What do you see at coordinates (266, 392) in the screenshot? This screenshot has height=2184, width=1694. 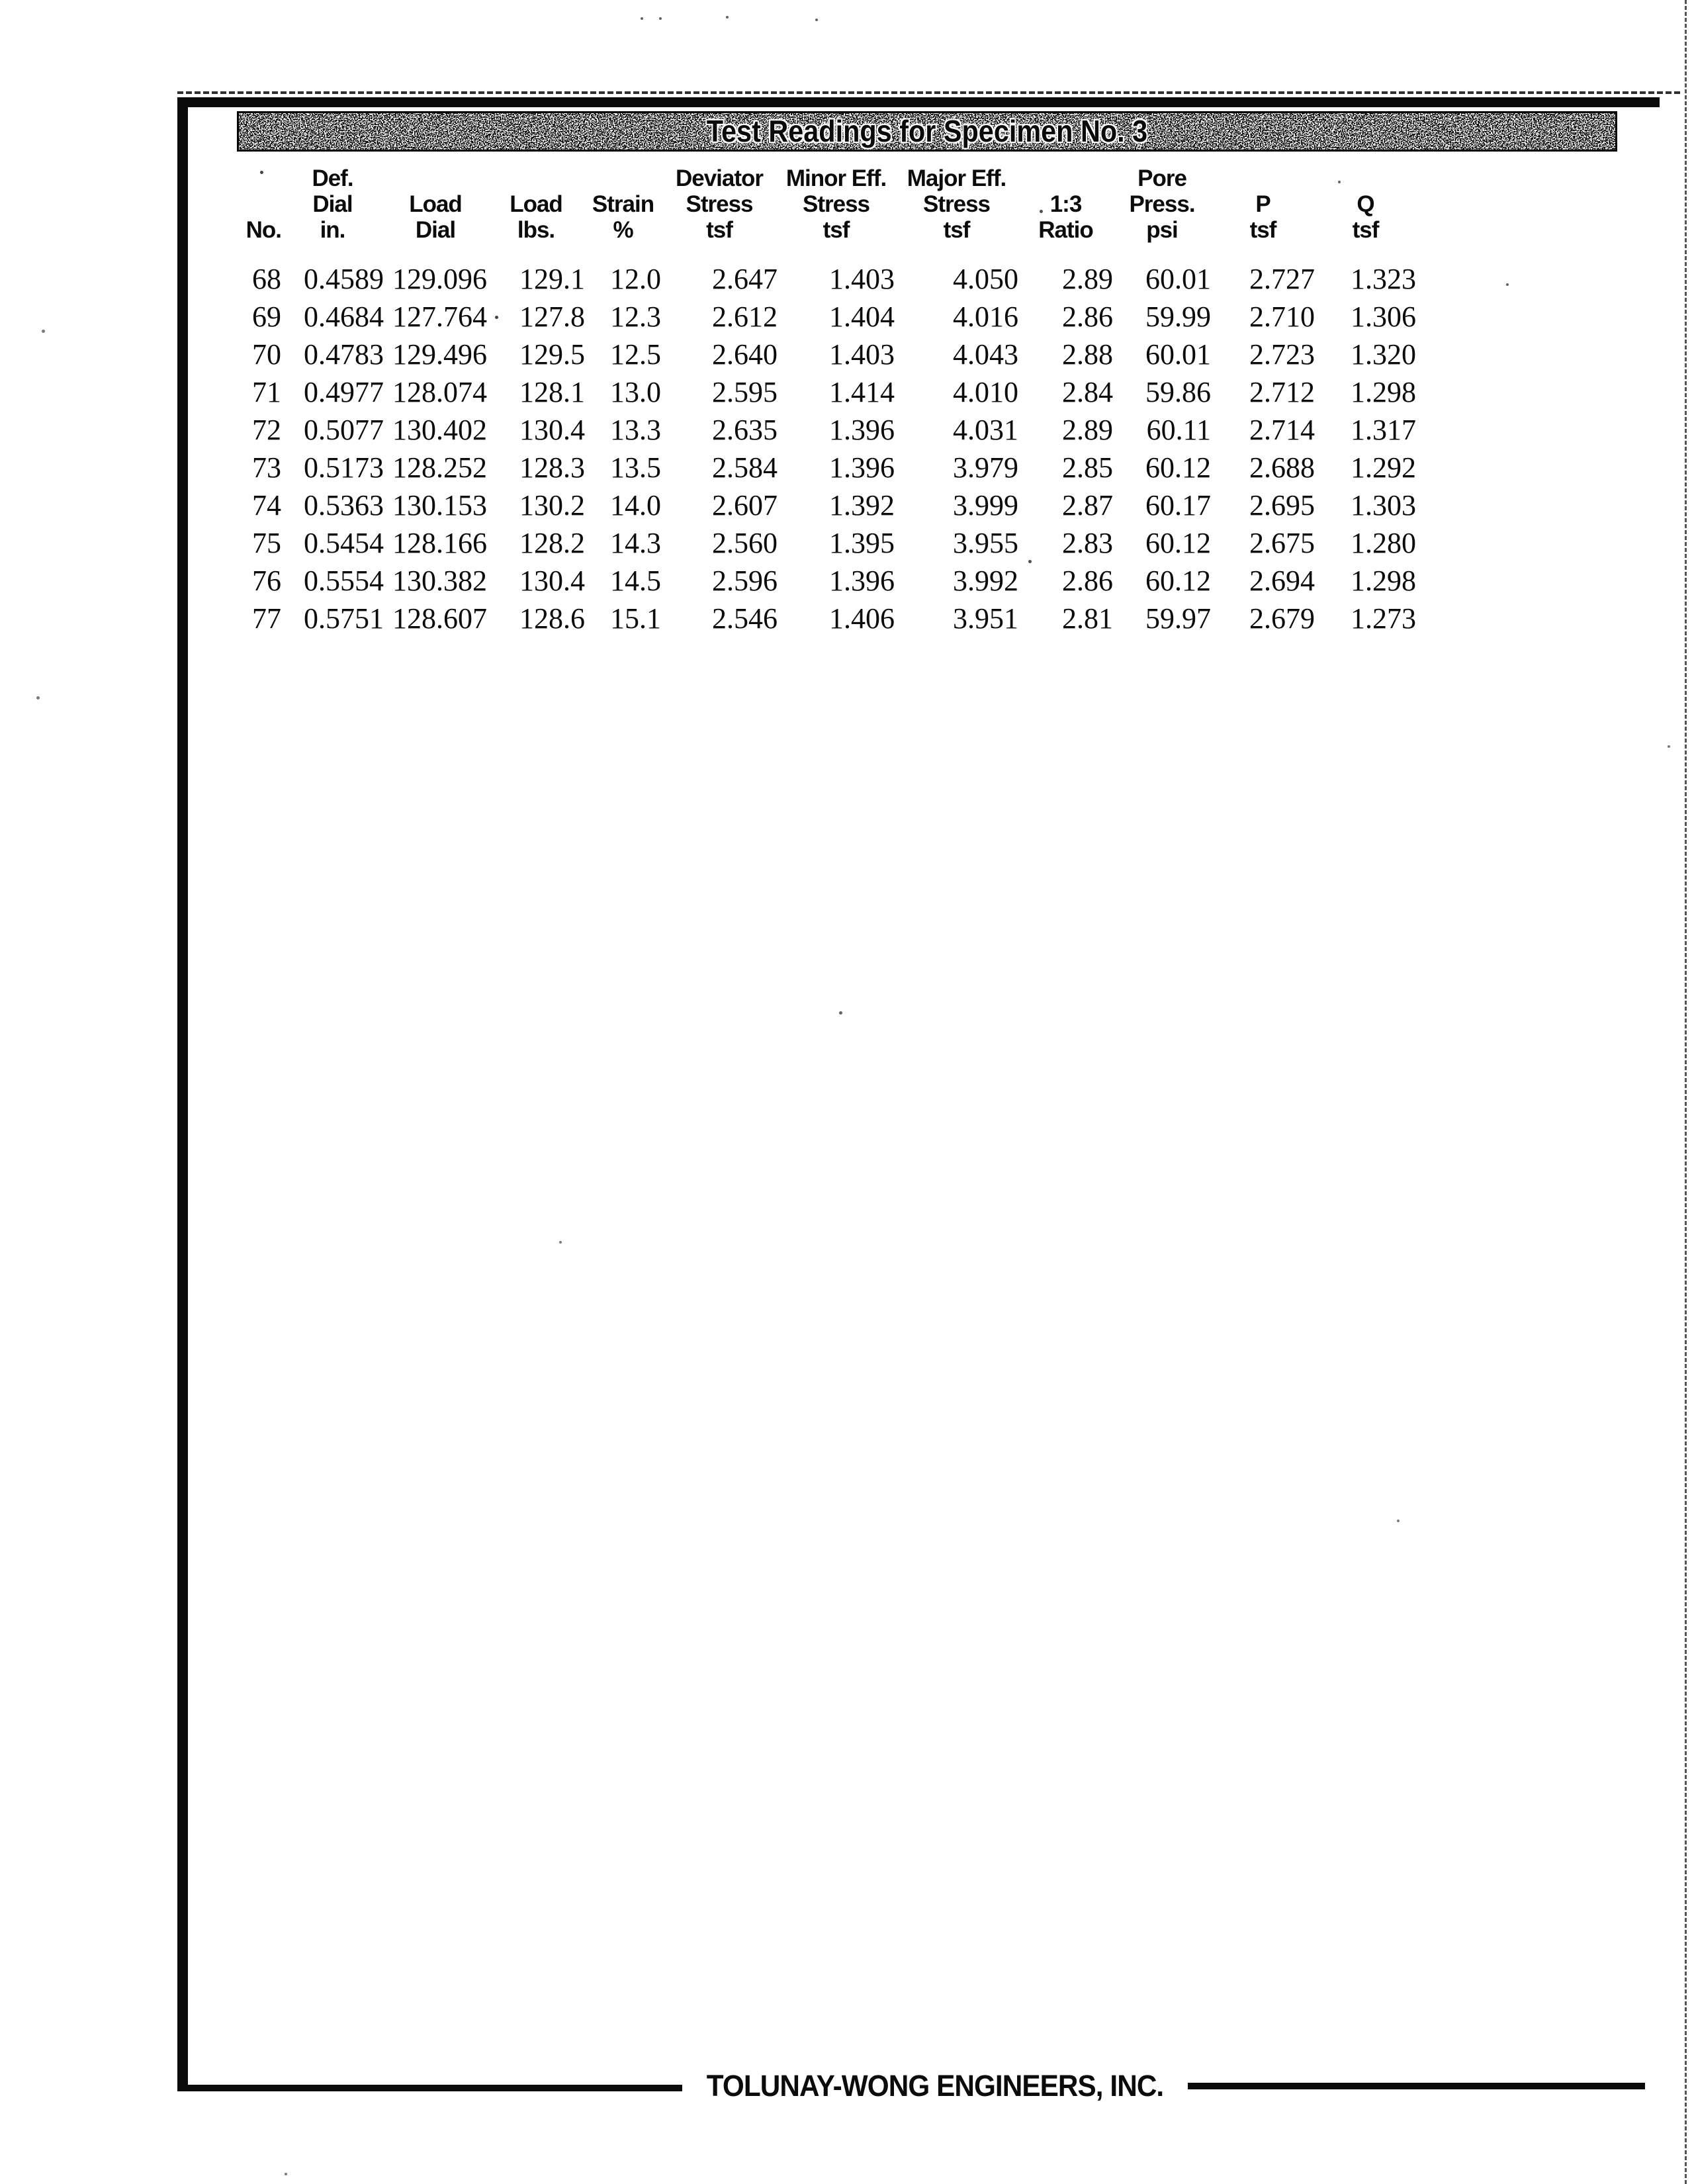 I see `table-cell: 71` at bounding box center [266, 392].